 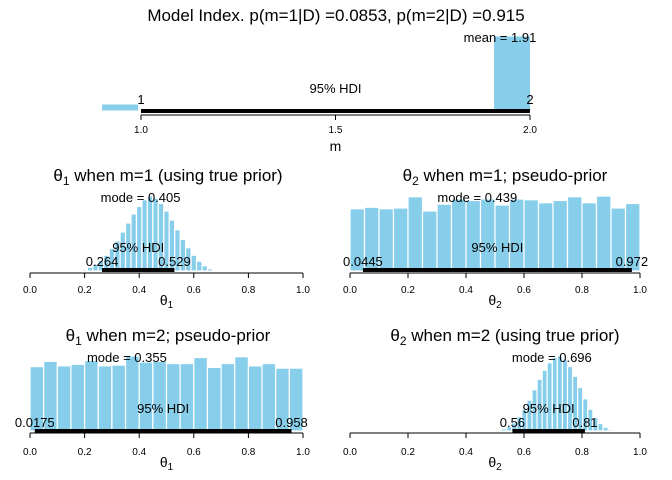 I want to click on hdi-high-label: 0.972, so click(x=632, y=261).